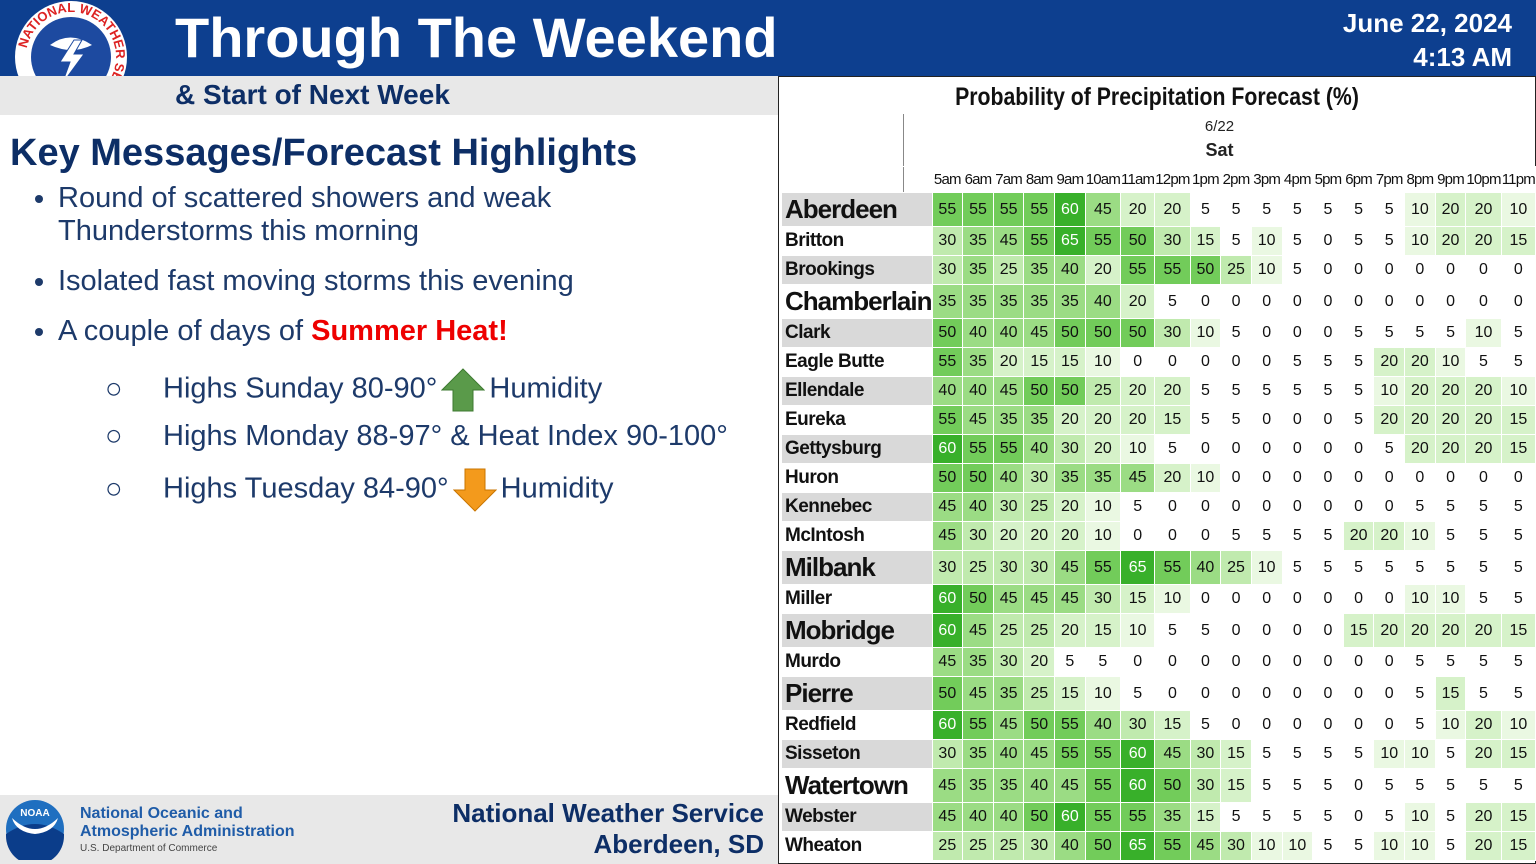 The width and height of the screenshot is (1536, 864). Describe the element at coordinates (1103, 630) in the screenshot. I see `pop-cell: 15` at that location.